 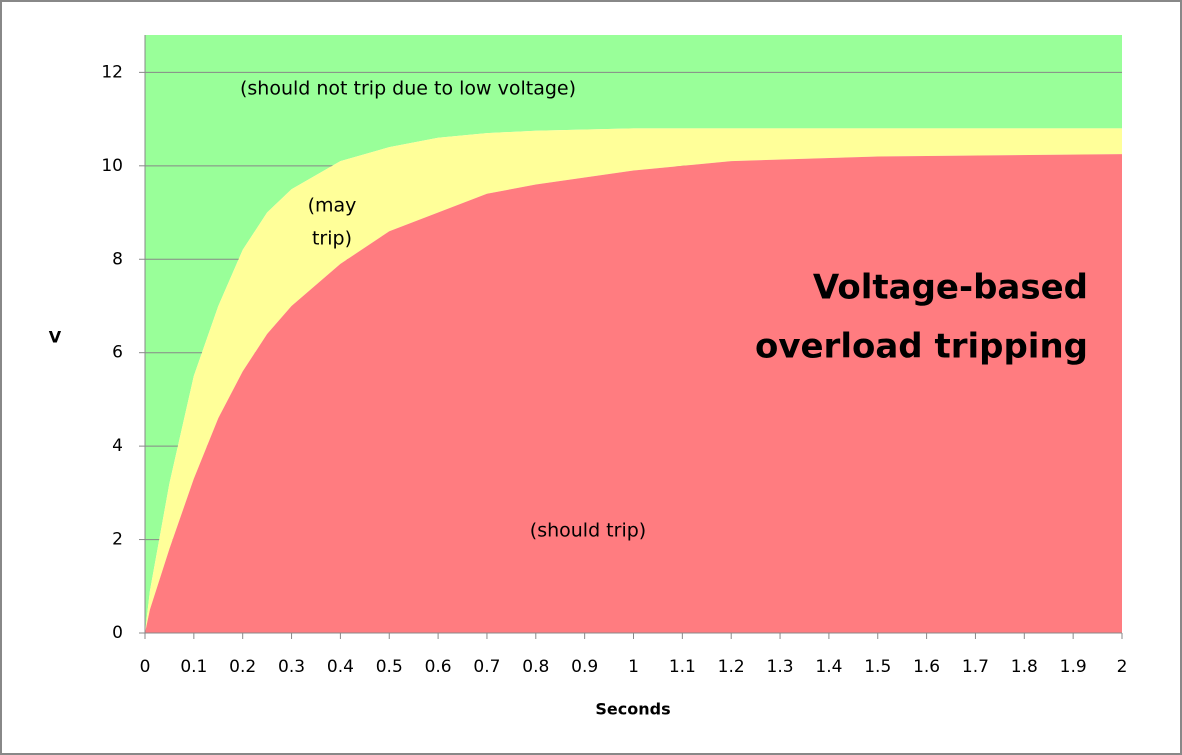 What do you see at coordinates (193, 667) in the screenshot?
I see `x-tick-label: 0.1` at bounding box center [193, 667].